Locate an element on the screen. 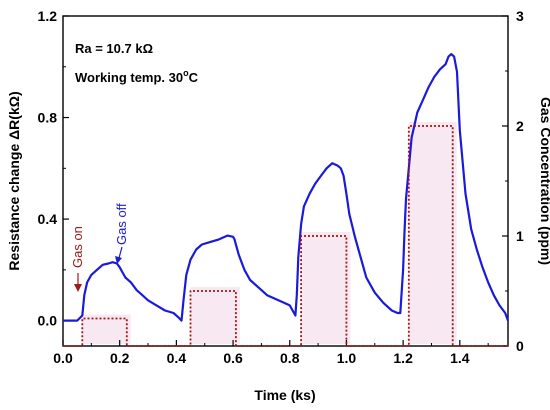 The width and height of the screenshot is (550, 410). y-right-tick-label: 1 is located at coordinates (520, 236).